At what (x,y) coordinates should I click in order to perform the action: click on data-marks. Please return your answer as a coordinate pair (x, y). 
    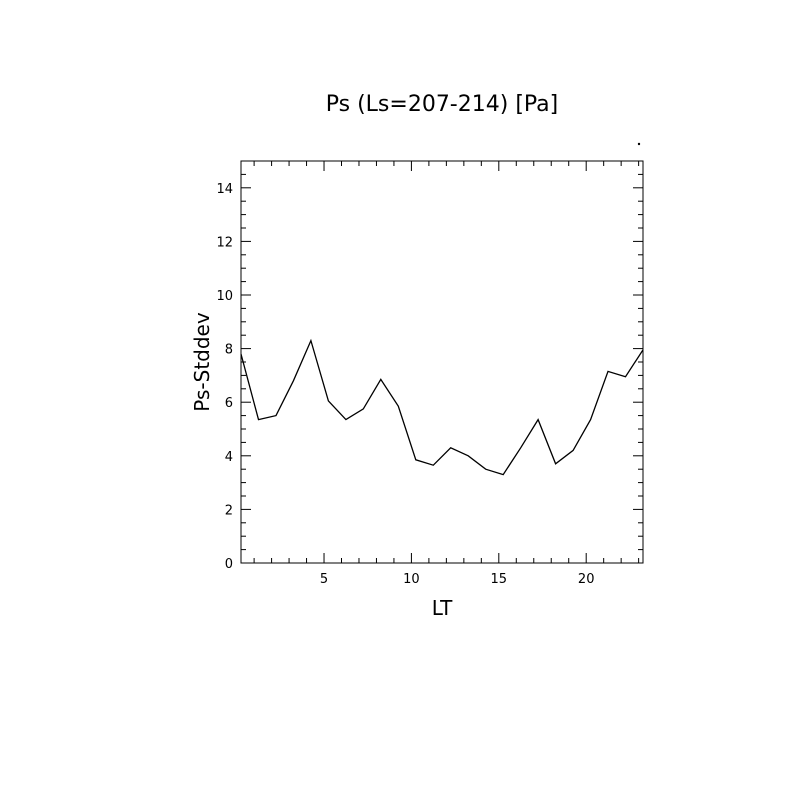
    Looking at the image, I should click on (442, 407).